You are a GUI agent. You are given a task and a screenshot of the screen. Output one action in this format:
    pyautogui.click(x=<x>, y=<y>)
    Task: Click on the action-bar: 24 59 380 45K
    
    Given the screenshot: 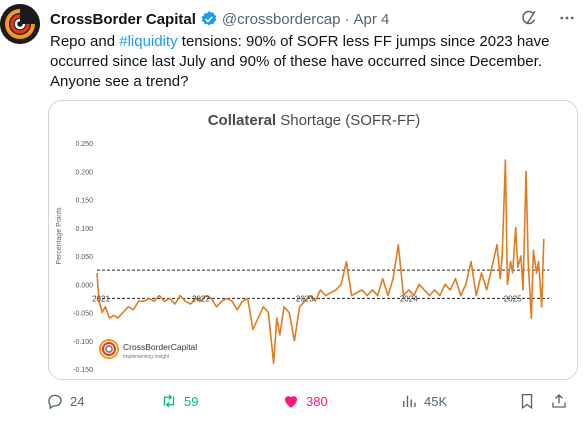 What is the action you would take?
    pyautogui.click(x=309, y=401)
    